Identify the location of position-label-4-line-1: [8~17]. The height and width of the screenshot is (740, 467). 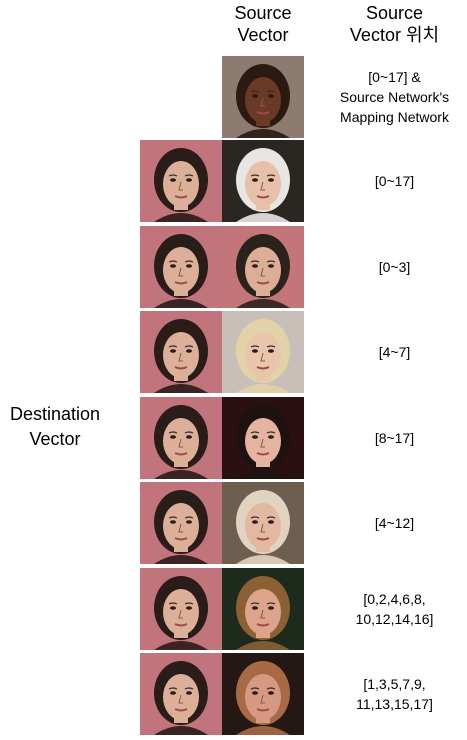
(394, 438).